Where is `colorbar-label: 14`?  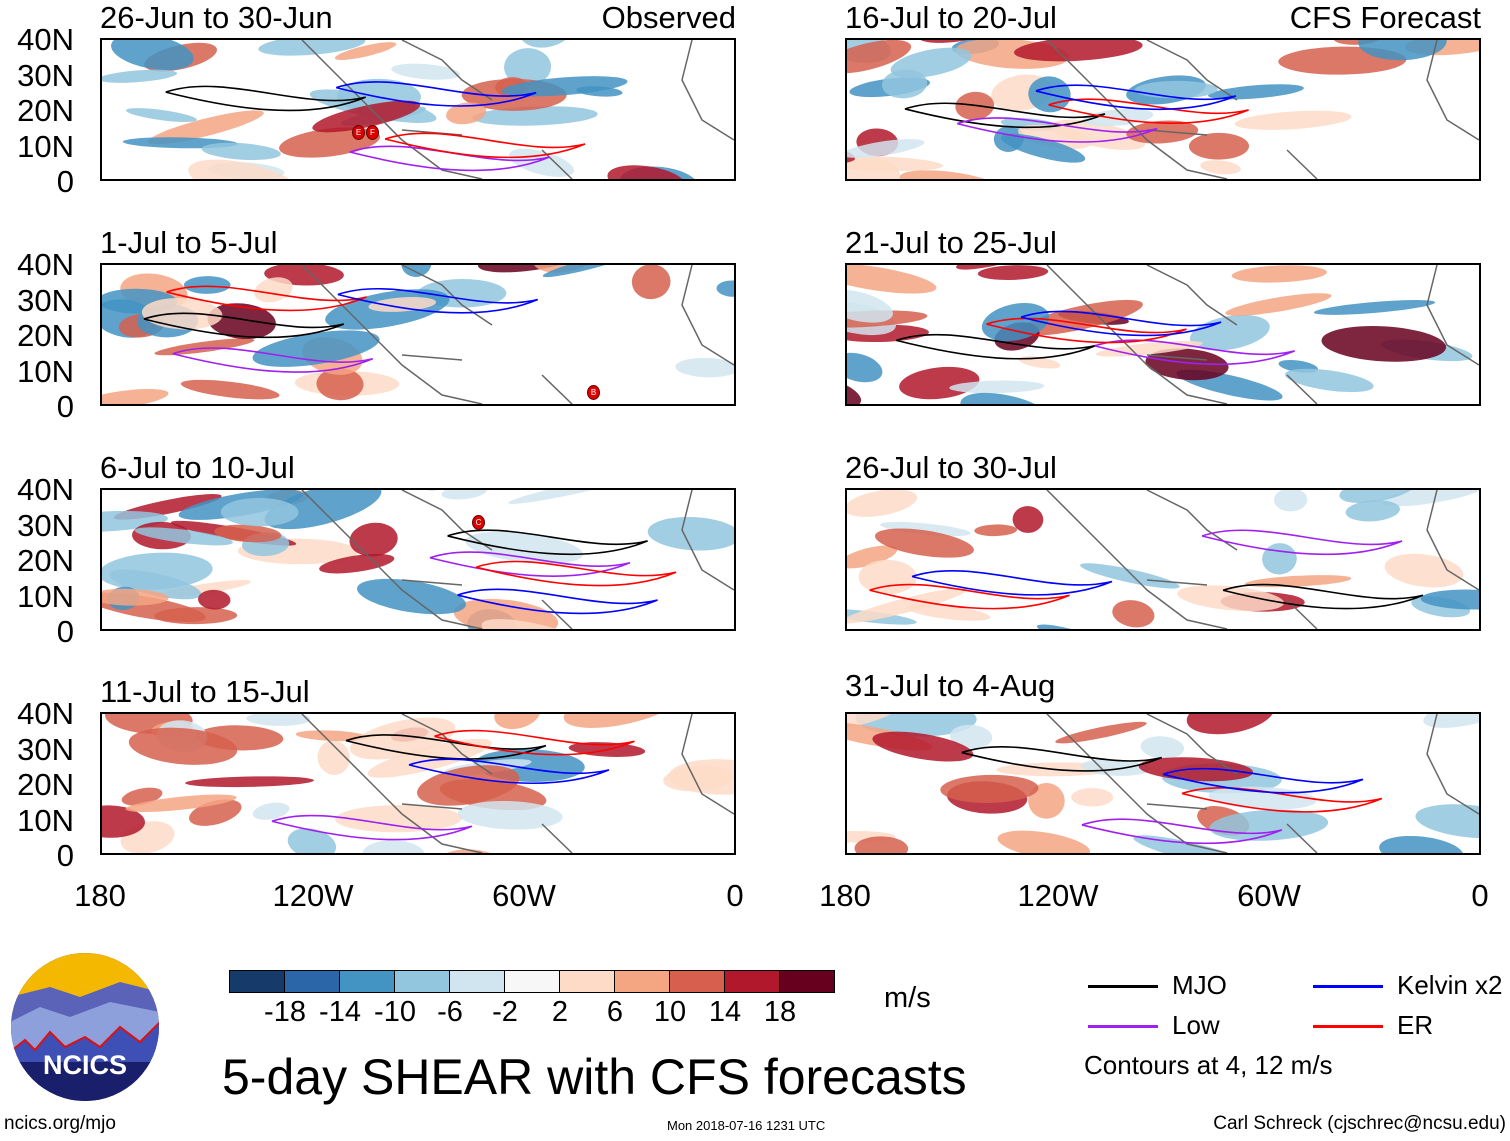
colorbar-label: 14 is located at coordinates (725, 1012).